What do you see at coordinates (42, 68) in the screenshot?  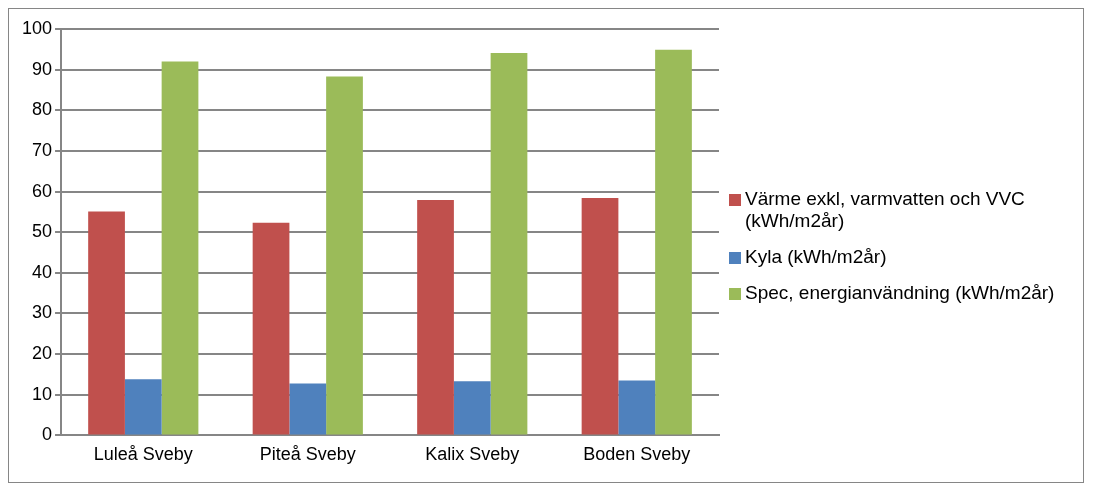 I see `y-tick-label: 90` at bounding box center [42, 68].